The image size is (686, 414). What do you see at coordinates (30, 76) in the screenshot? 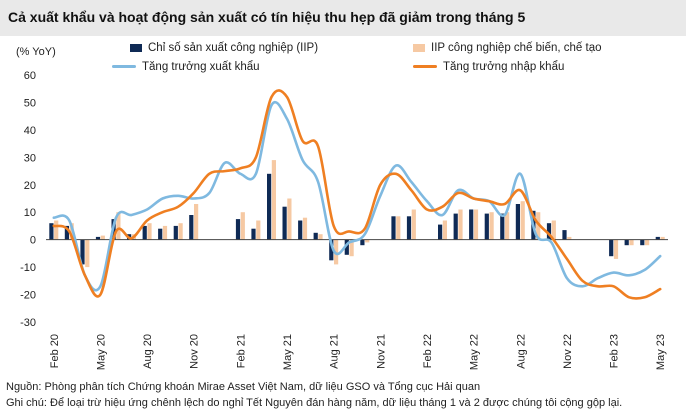
I see `y-tick-label: 60` at bounding box center [30, 76].